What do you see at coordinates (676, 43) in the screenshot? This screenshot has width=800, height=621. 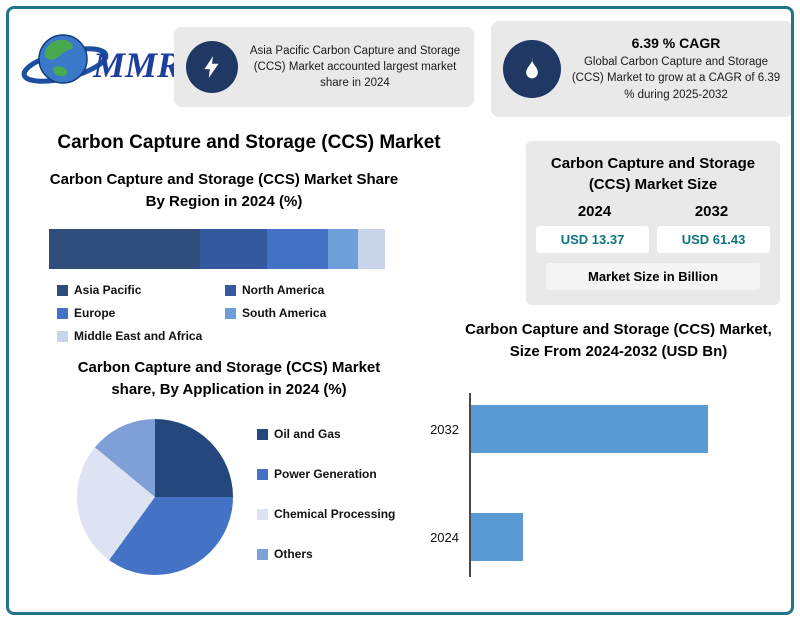 I see `cagr-heading: 6.39 % CAGR` at bounding box center [676, 43].